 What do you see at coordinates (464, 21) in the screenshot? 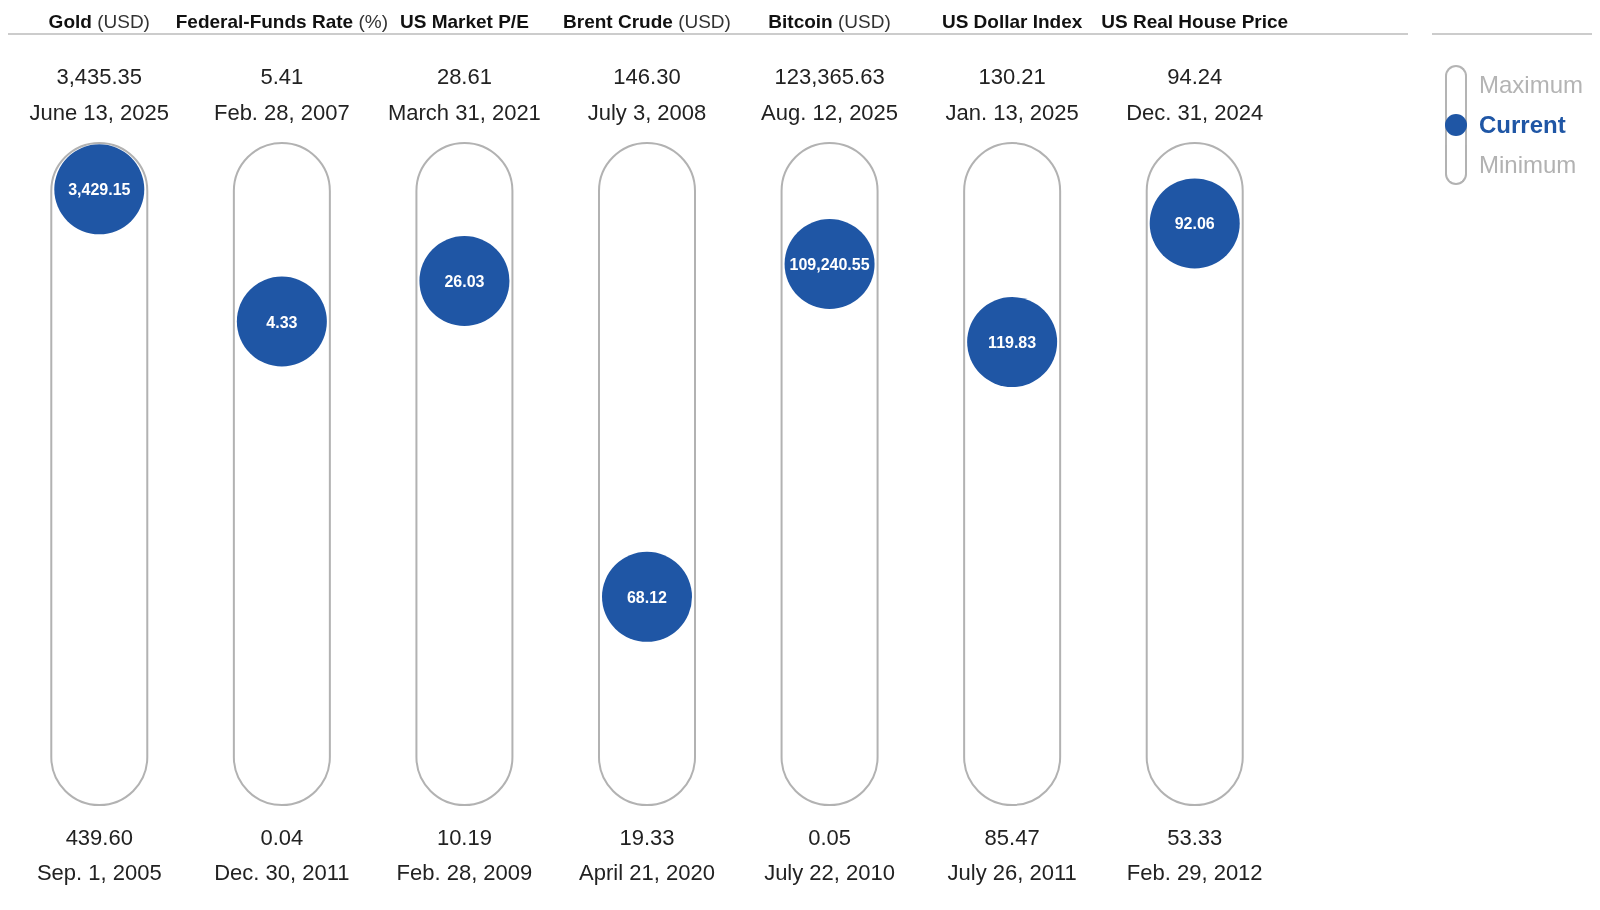
I see `category-label: US Market P/E` at bounding box center [464, 21].